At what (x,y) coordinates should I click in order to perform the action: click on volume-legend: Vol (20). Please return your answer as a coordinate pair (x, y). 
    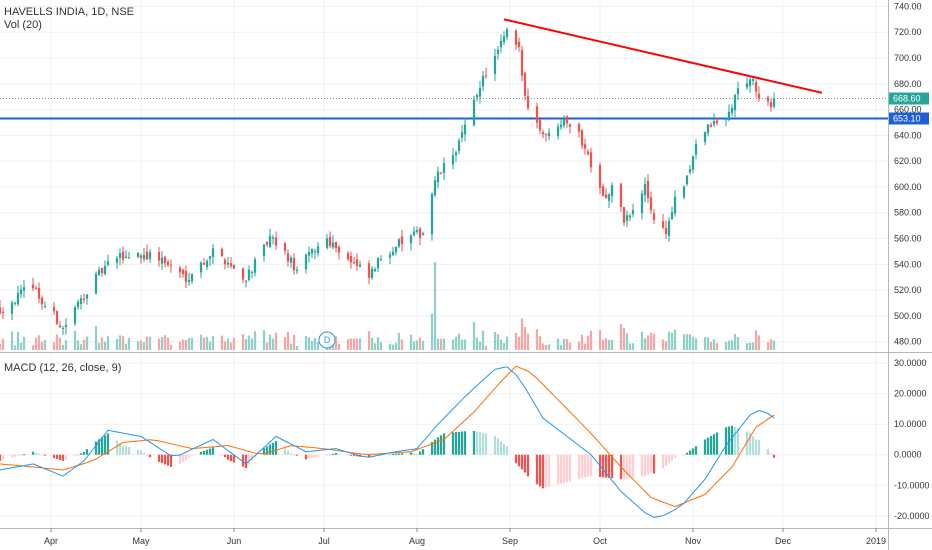
    Looking at the image, I should click on (23, 25).